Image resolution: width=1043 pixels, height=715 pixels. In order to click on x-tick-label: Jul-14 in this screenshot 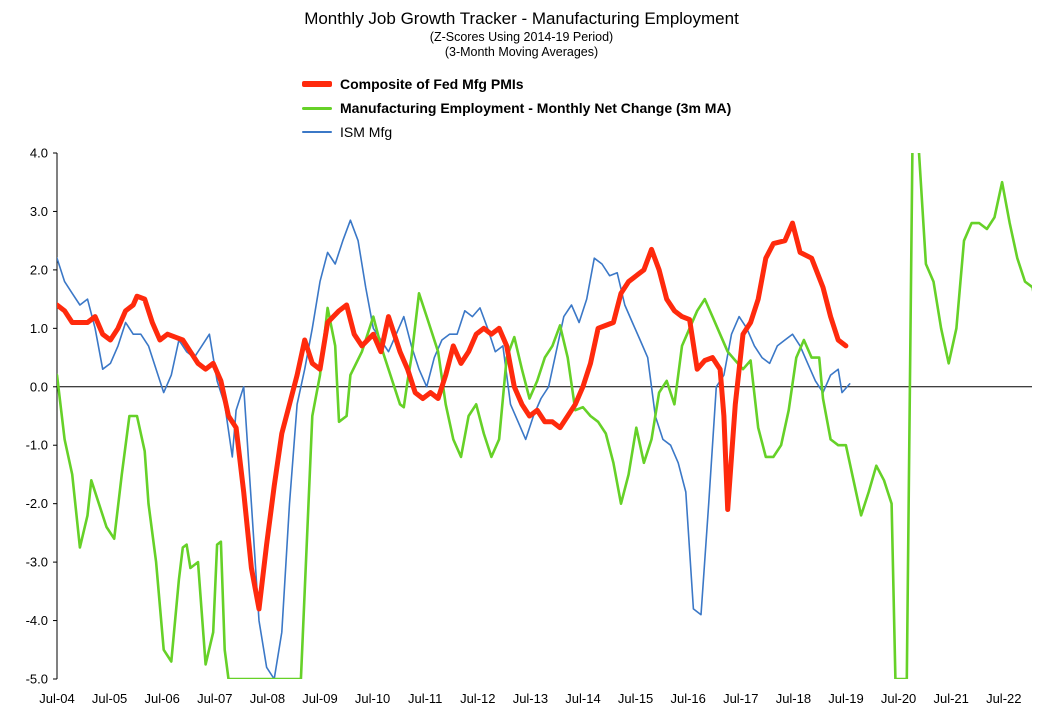, I will do `click(582, 698)`.